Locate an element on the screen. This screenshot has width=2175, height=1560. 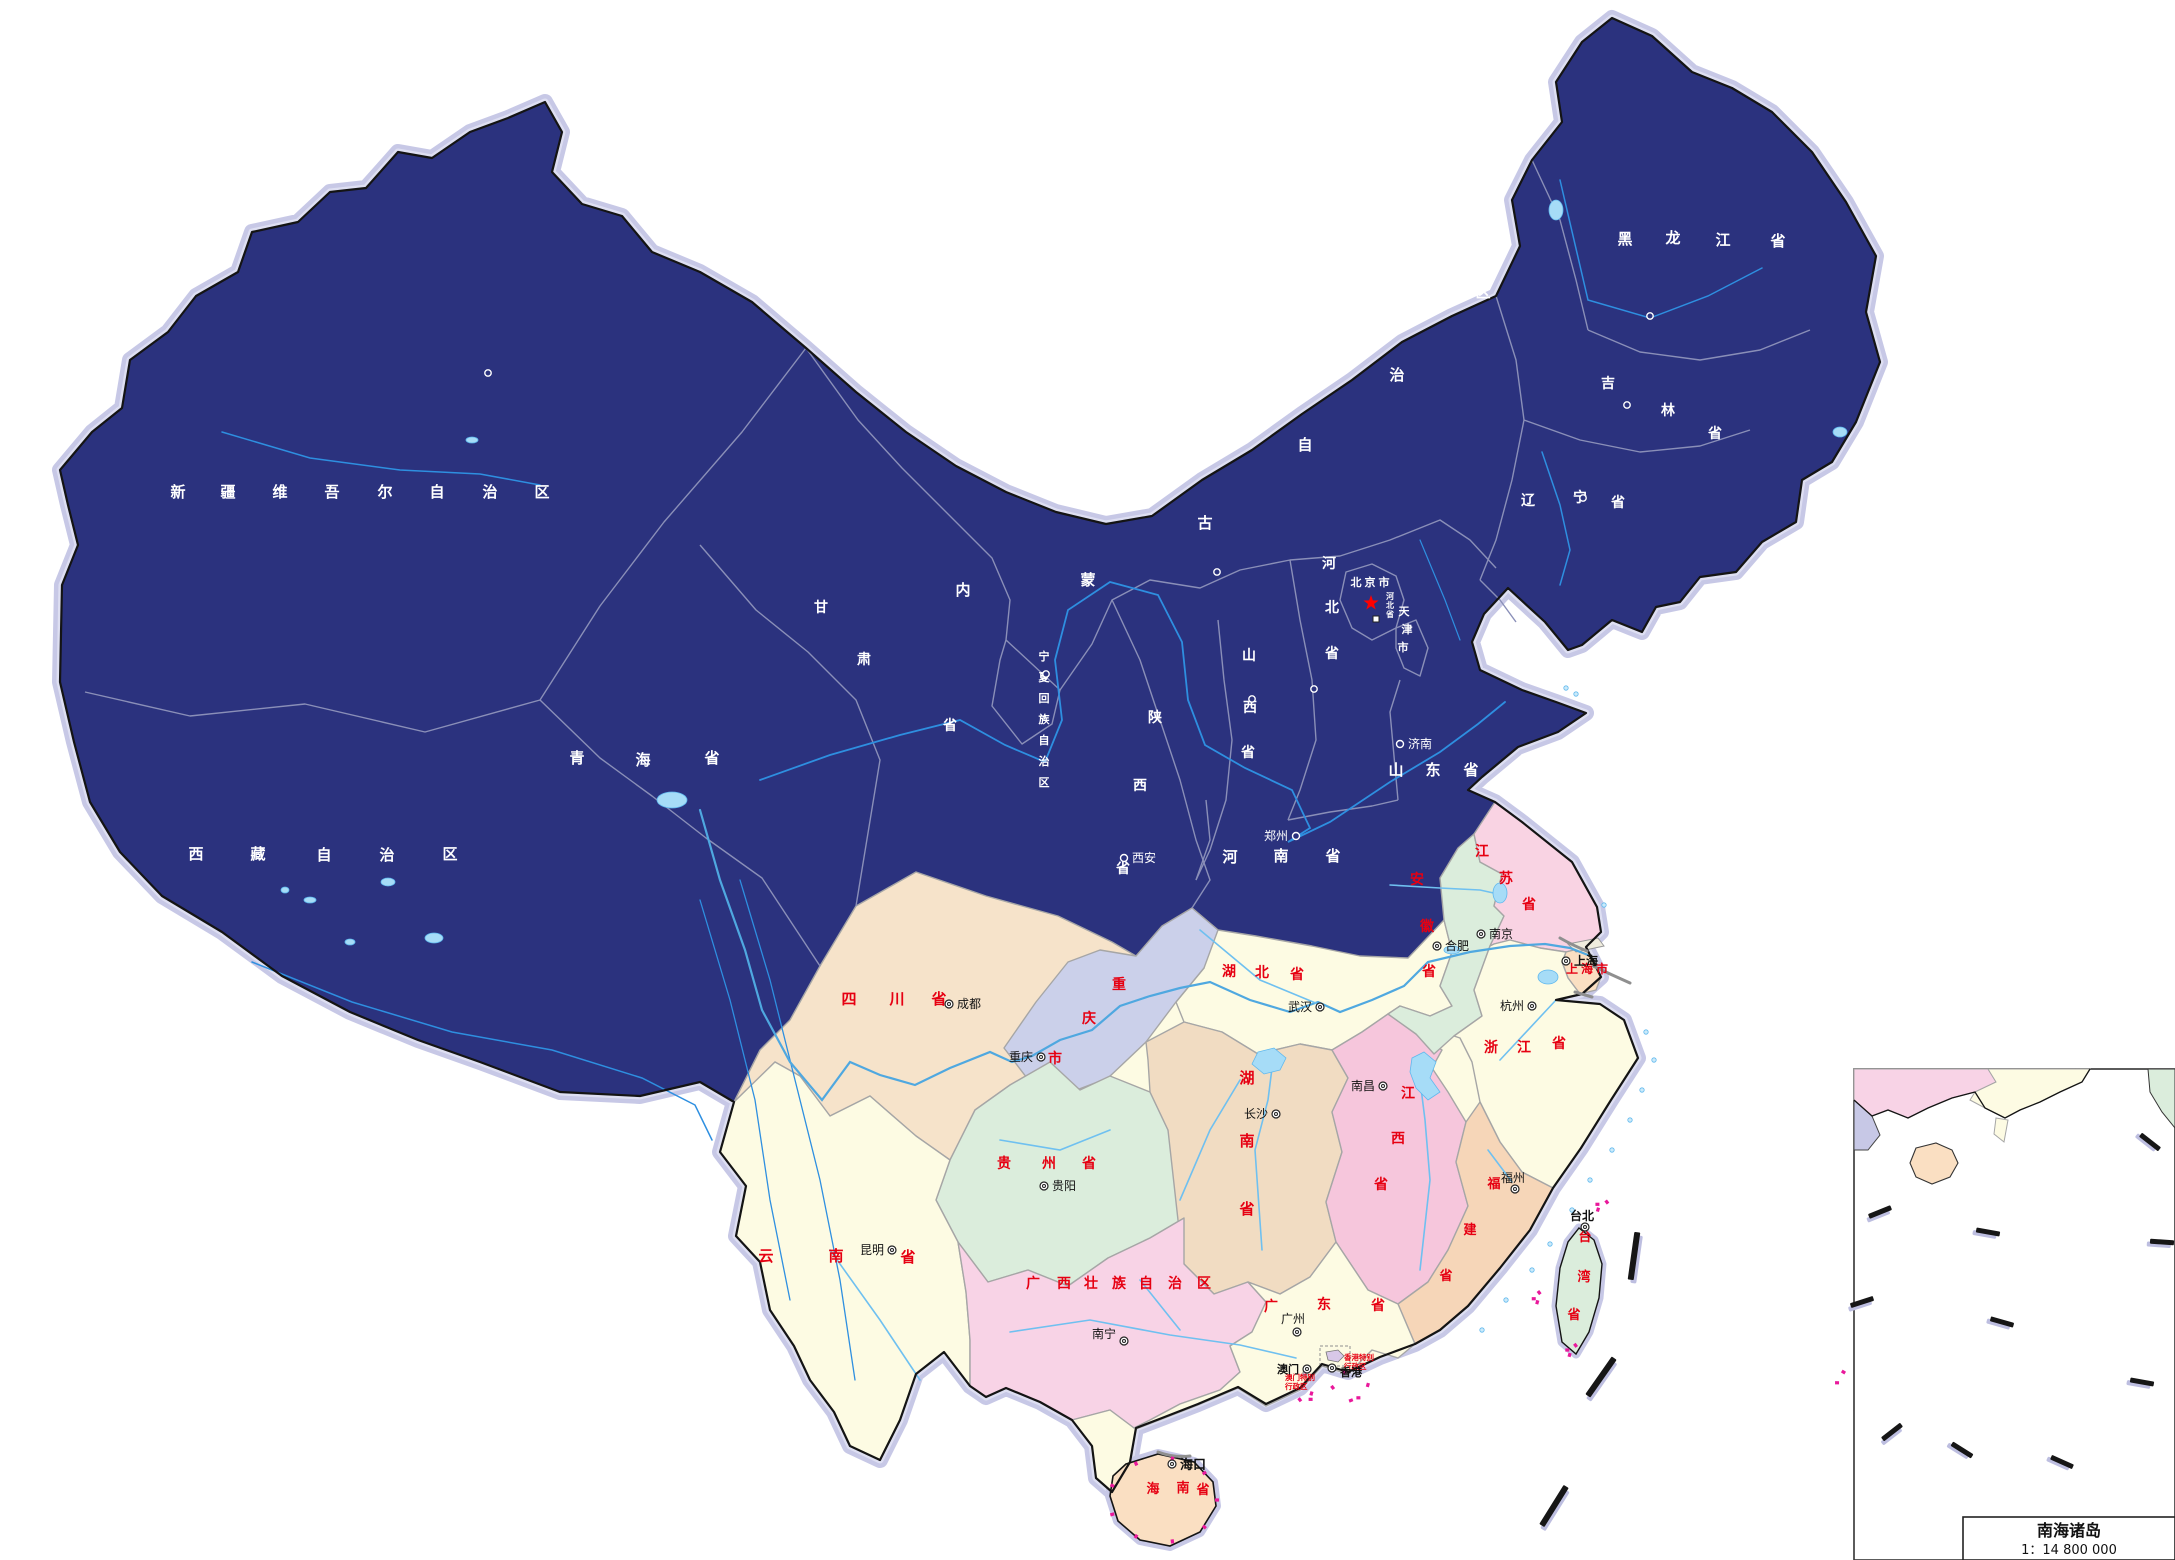
svg-text: 广州 is located at coordinates (1293, 1319).